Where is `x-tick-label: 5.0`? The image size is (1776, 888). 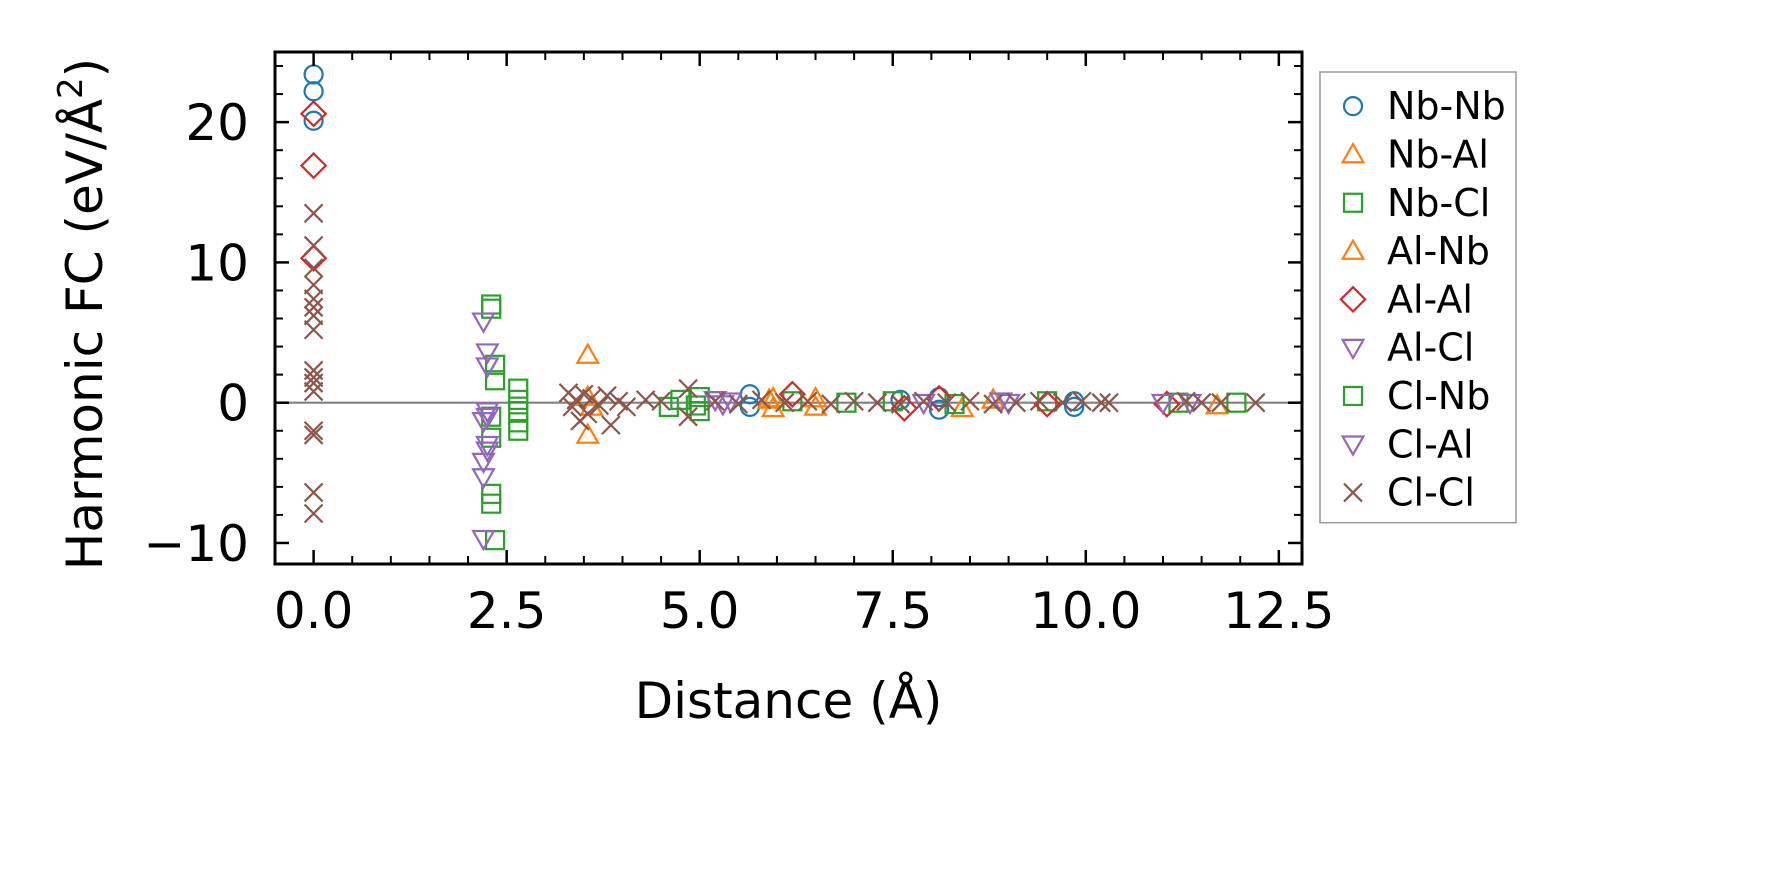
x-tick-label: 5.0 is located at coordinates (700, 611).